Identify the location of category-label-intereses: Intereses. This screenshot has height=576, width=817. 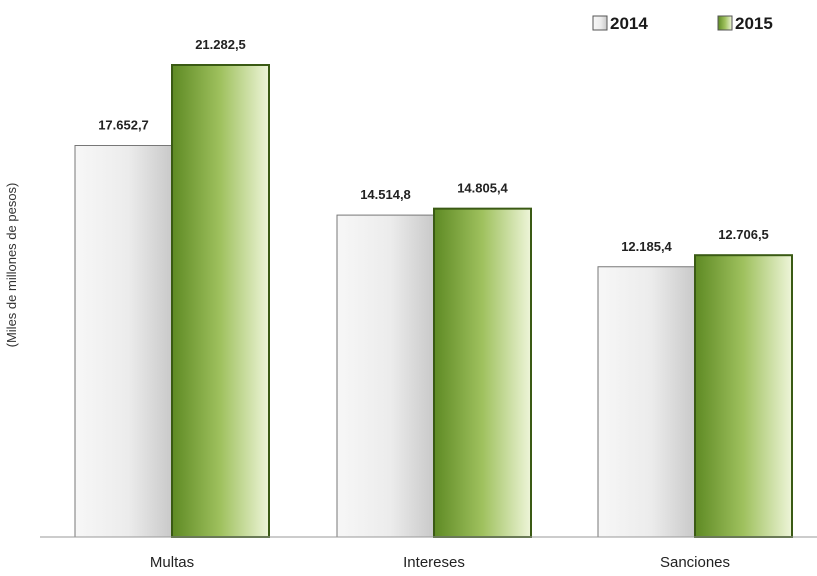
(434, 562).